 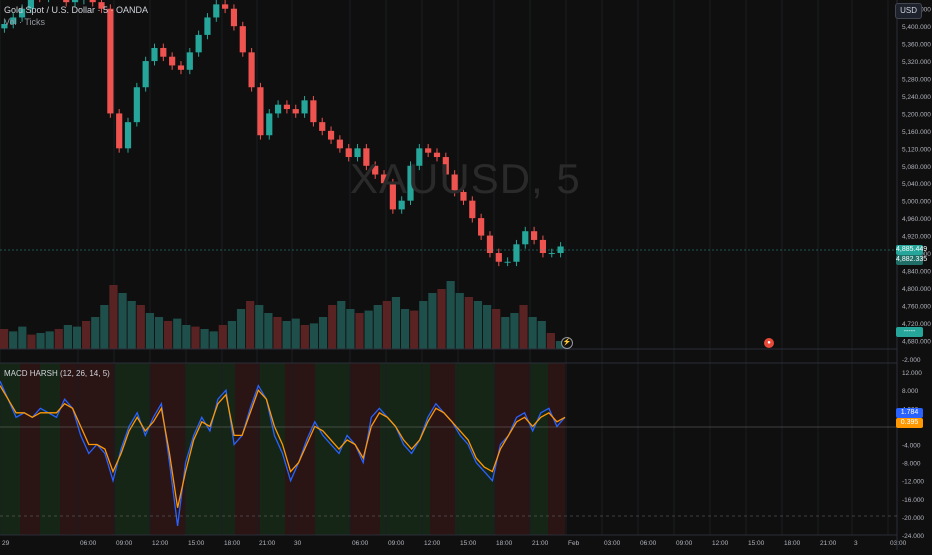 I want to click on signal-value-tag: 0.395, so click(x=909, y=423).